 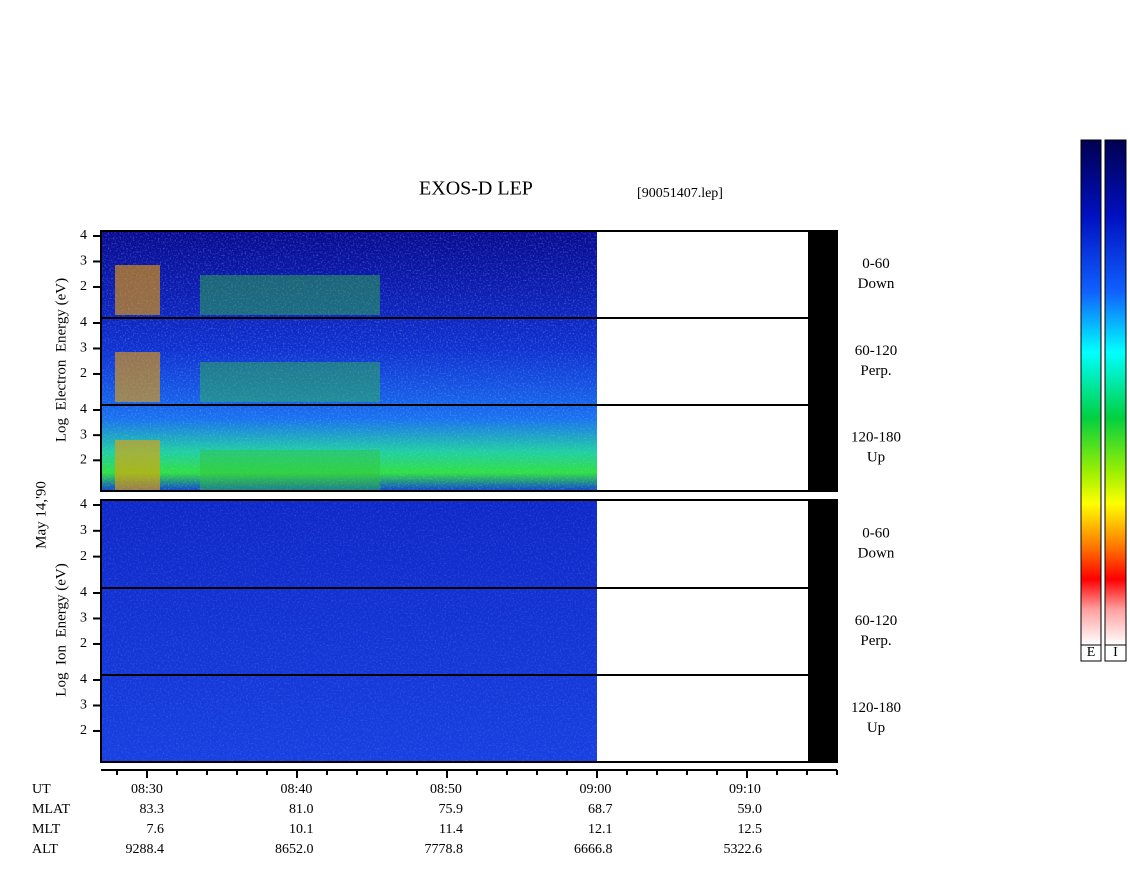 I want to click on ephemeris-value: 12.5, so click(x=750, y=829).